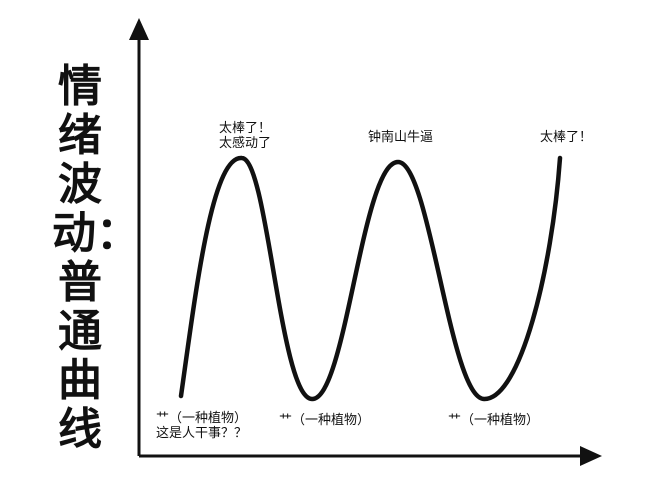  Describe the element at coordinates (245, 128) in the screenshot. I see `annotation-peak-1-line-1: 太棒了！` at that location.